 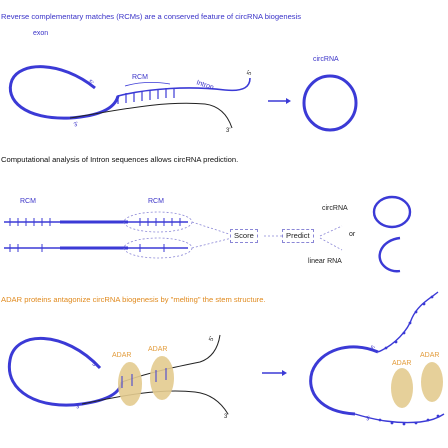 I want to click on unpaired-intron-down, so click(x=399, y=418).